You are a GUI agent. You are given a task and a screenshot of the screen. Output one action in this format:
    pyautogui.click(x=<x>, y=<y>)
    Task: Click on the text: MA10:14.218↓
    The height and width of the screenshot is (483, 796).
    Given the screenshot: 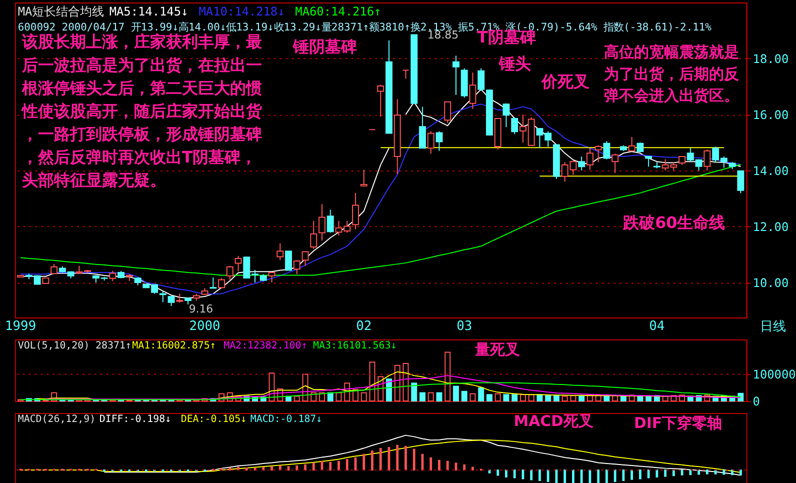 What is the action you would take?
    pyautogui.click(x=241, y=11)
    